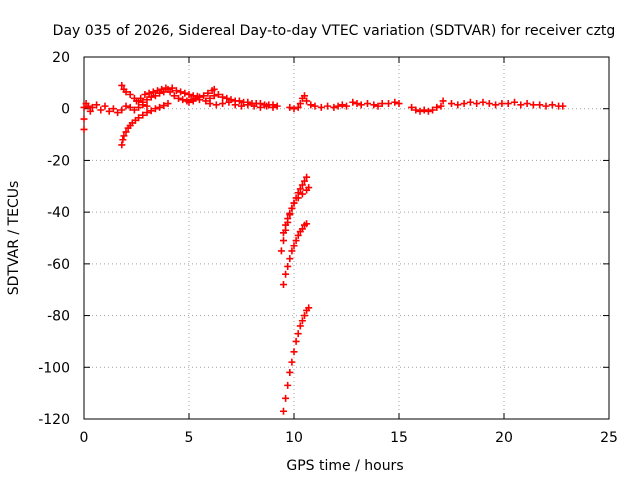 The height and width of the screenshot is (480, 640). I want to click on y-tick-label: -20, so click(58, 161).